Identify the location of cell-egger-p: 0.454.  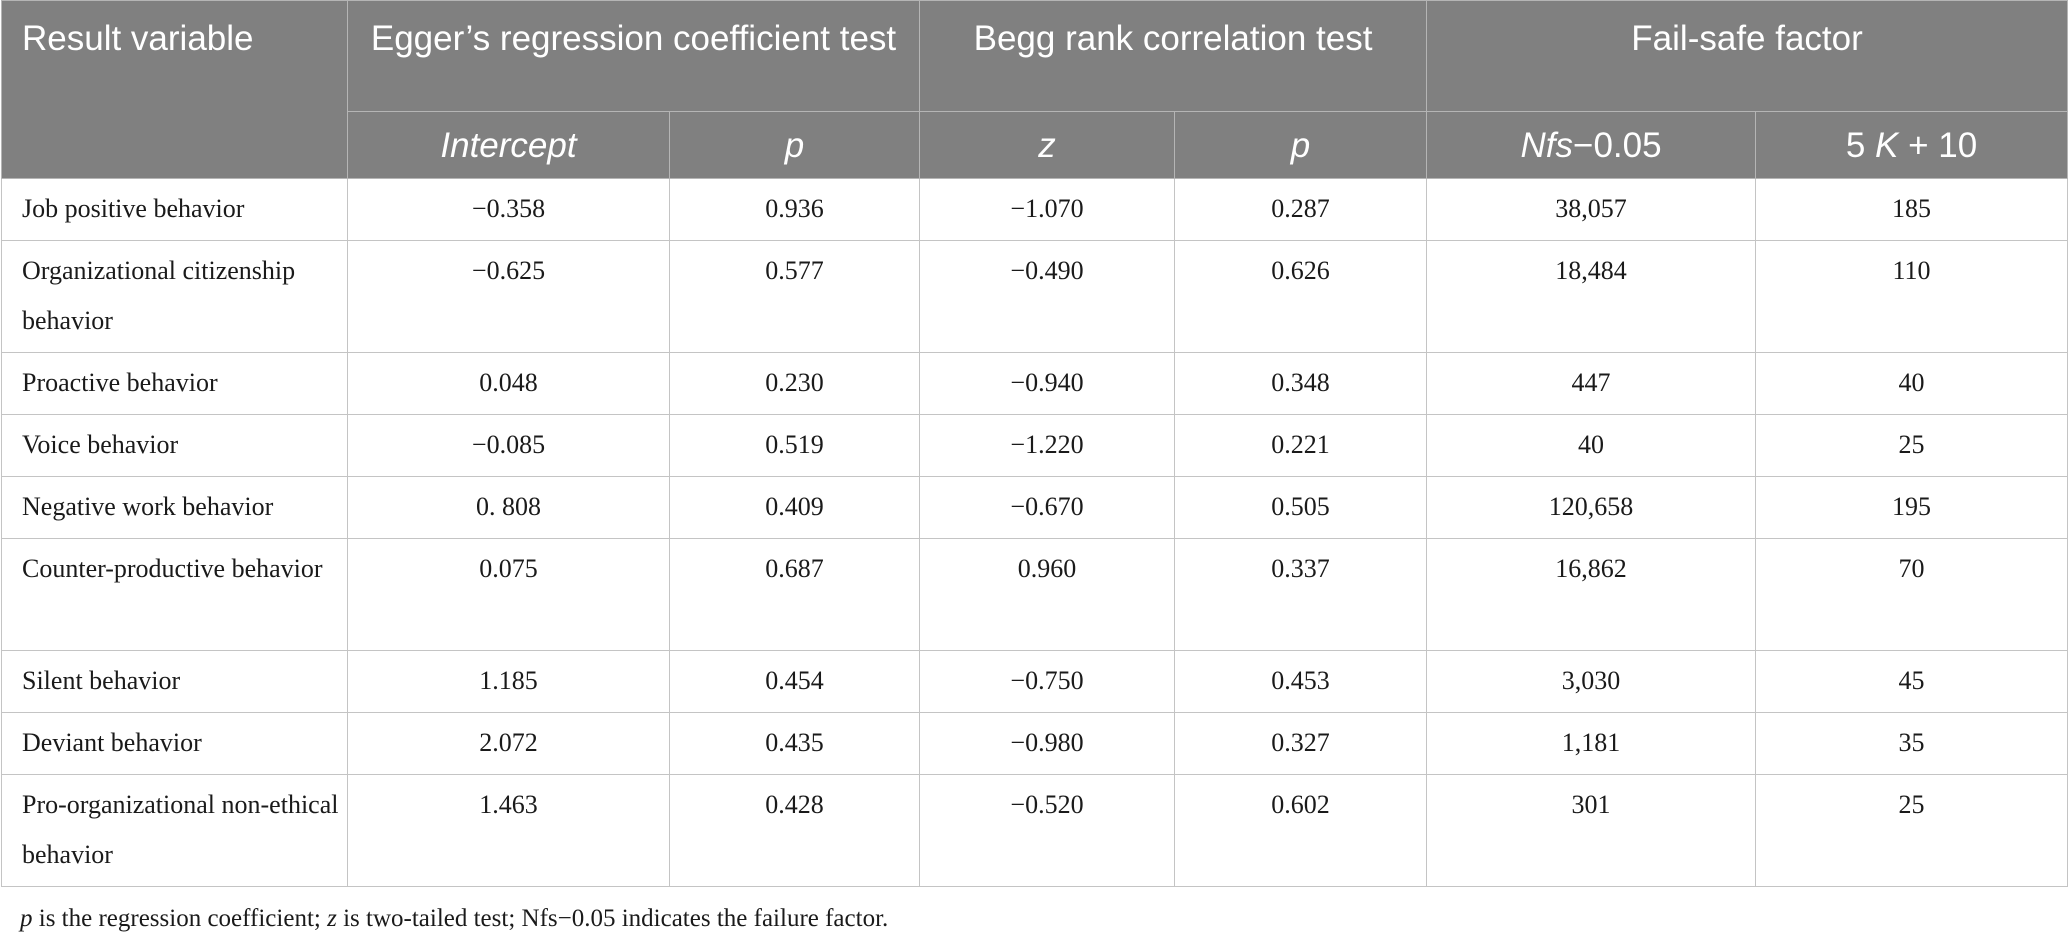
(794, 681).